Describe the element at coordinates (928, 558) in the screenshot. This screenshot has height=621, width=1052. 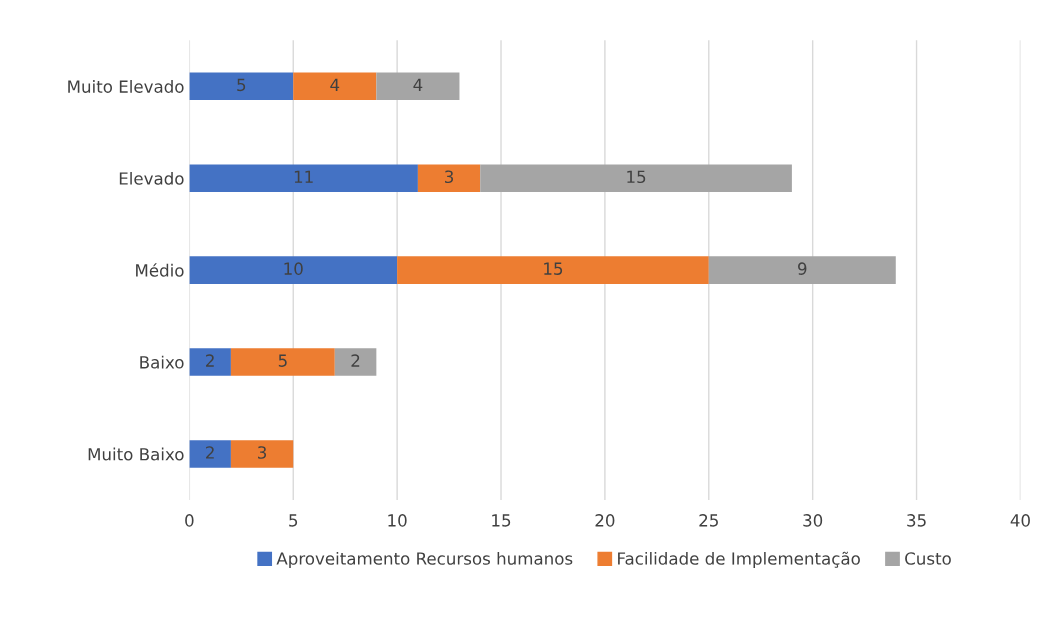
I see `legend-label: Custo` at that location.